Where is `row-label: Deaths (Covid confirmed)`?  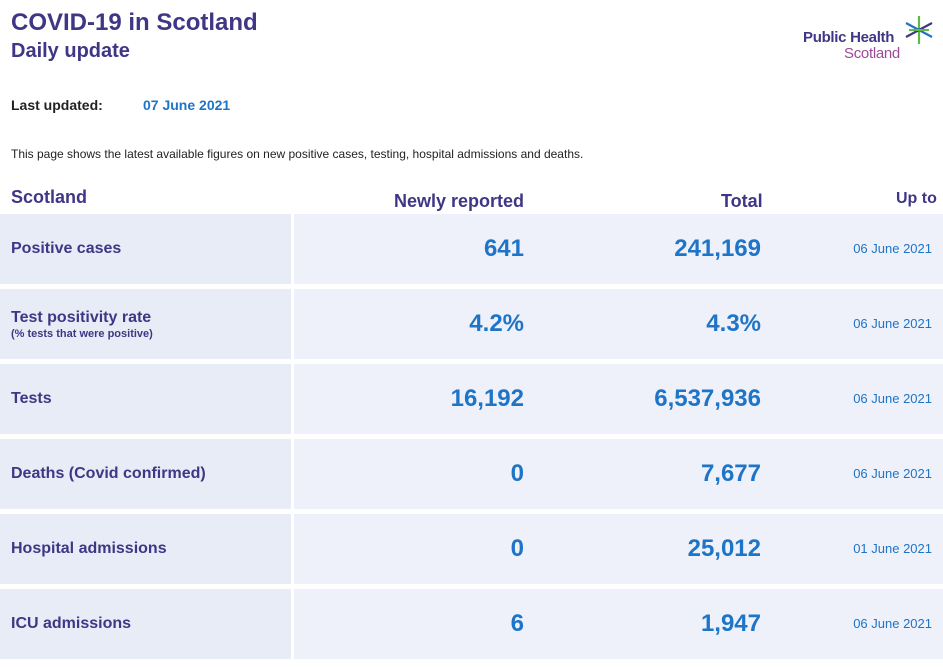
row-label: Deaths (Covid confirmed) is located at coordinates (108, 474).